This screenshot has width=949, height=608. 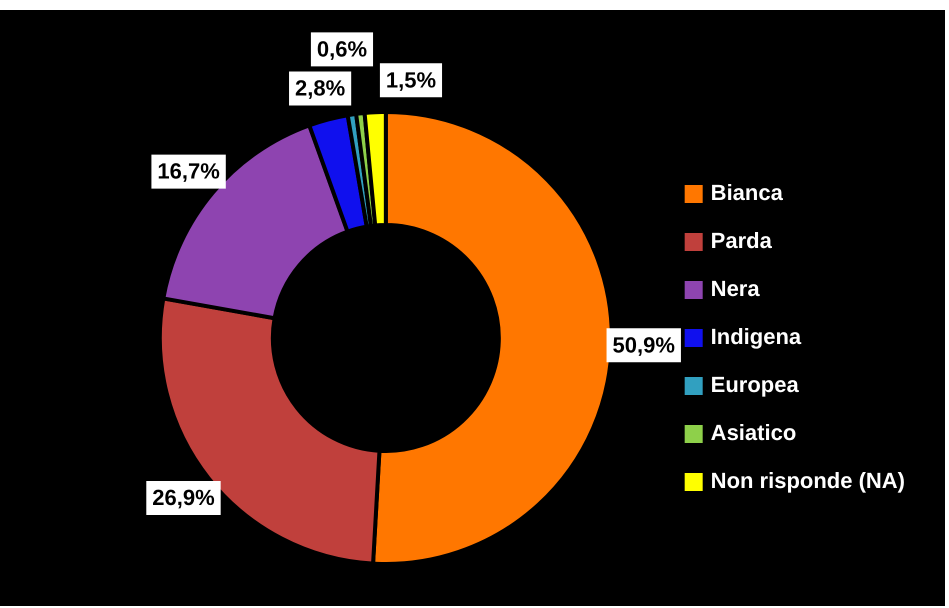 What do you see at coordinates (735, 289) in the screenshot?
I see `legend-label: Nera` at bounding box center [735, 289].